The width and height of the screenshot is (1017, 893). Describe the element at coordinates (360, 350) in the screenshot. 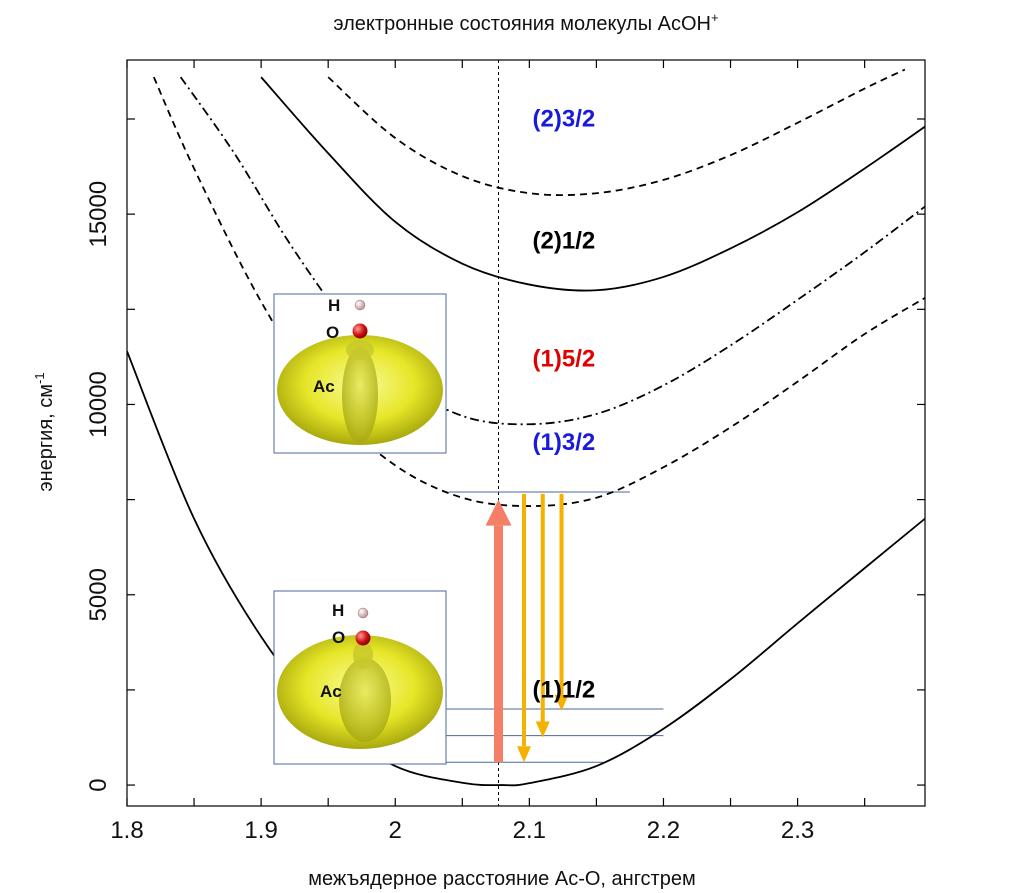

I see `inset-upper-neck` at that location.